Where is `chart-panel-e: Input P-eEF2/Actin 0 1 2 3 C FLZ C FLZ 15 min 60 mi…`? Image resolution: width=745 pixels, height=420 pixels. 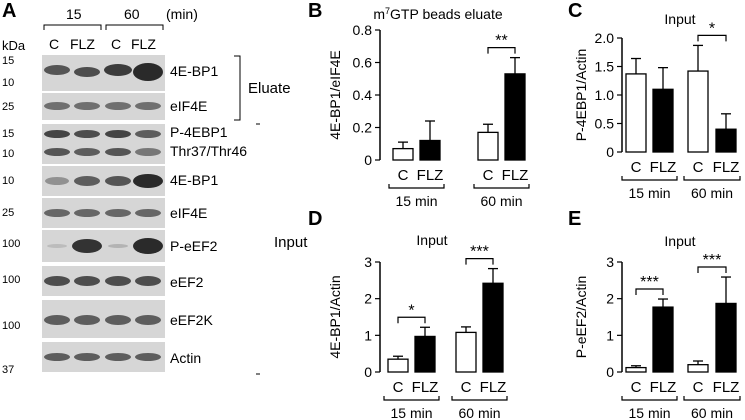
chart-panel-e: Input P-eEF2/Actin 0 1 2 3 C FLZ C FLZ 15 min 60 mi… is located at coordinates (658, 326).